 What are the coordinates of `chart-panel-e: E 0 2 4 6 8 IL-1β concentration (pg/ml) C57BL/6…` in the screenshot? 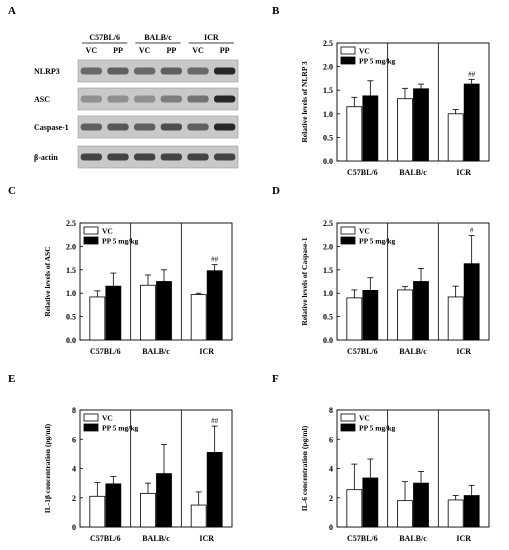 It's located at (120, 458).